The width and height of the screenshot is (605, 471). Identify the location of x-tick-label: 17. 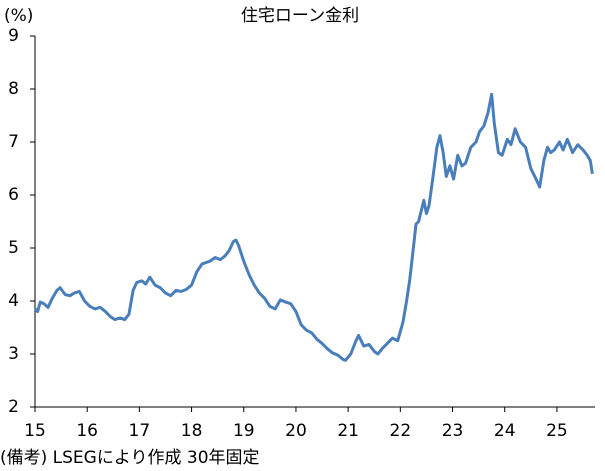
(140, 431).